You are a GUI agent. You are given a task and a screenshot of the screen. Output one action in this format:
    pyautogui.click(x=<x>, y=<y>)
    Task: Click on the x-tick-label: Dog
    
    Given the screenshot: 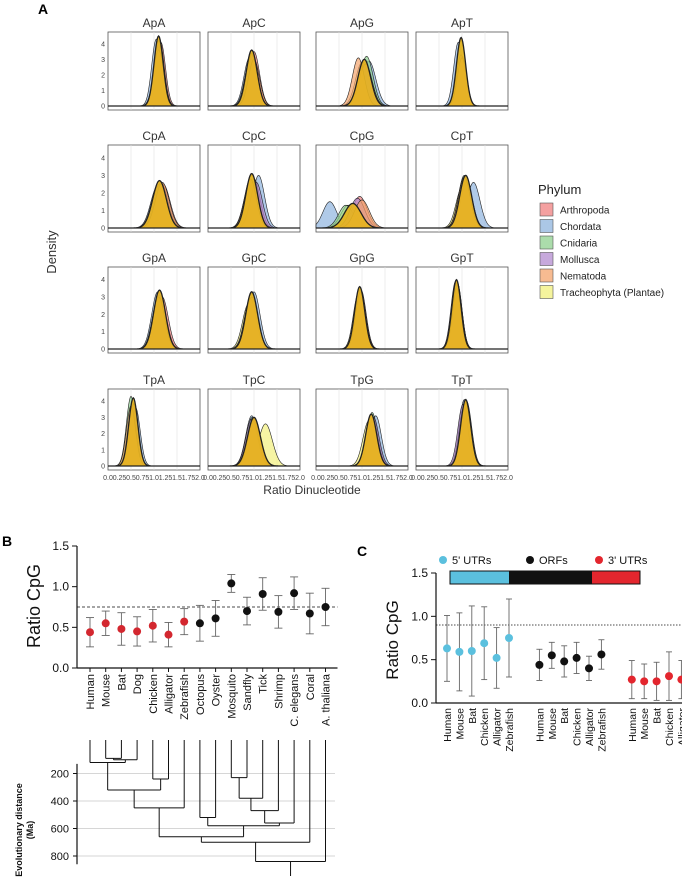 What is the action you would take?
    pyautogui.click(x=138, y=684)
    